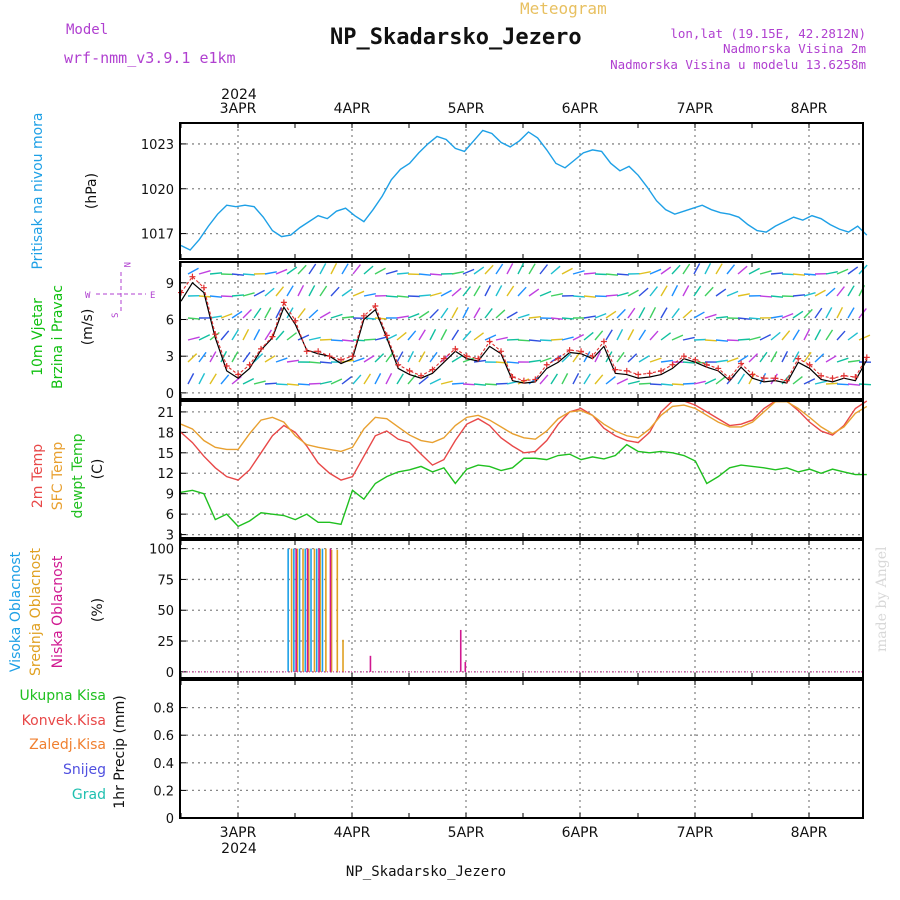  Describe the element at coordinates (524, 190) in the screenshot. I see `pressure-line` at that location.